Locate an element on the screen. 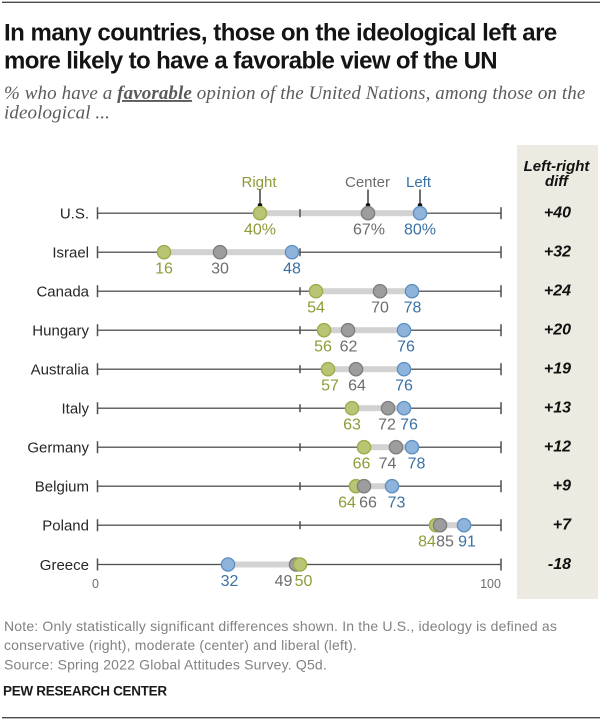 This screenshot has height=727, width=602. svg-text: +12 is located at coordinates (557, 447).